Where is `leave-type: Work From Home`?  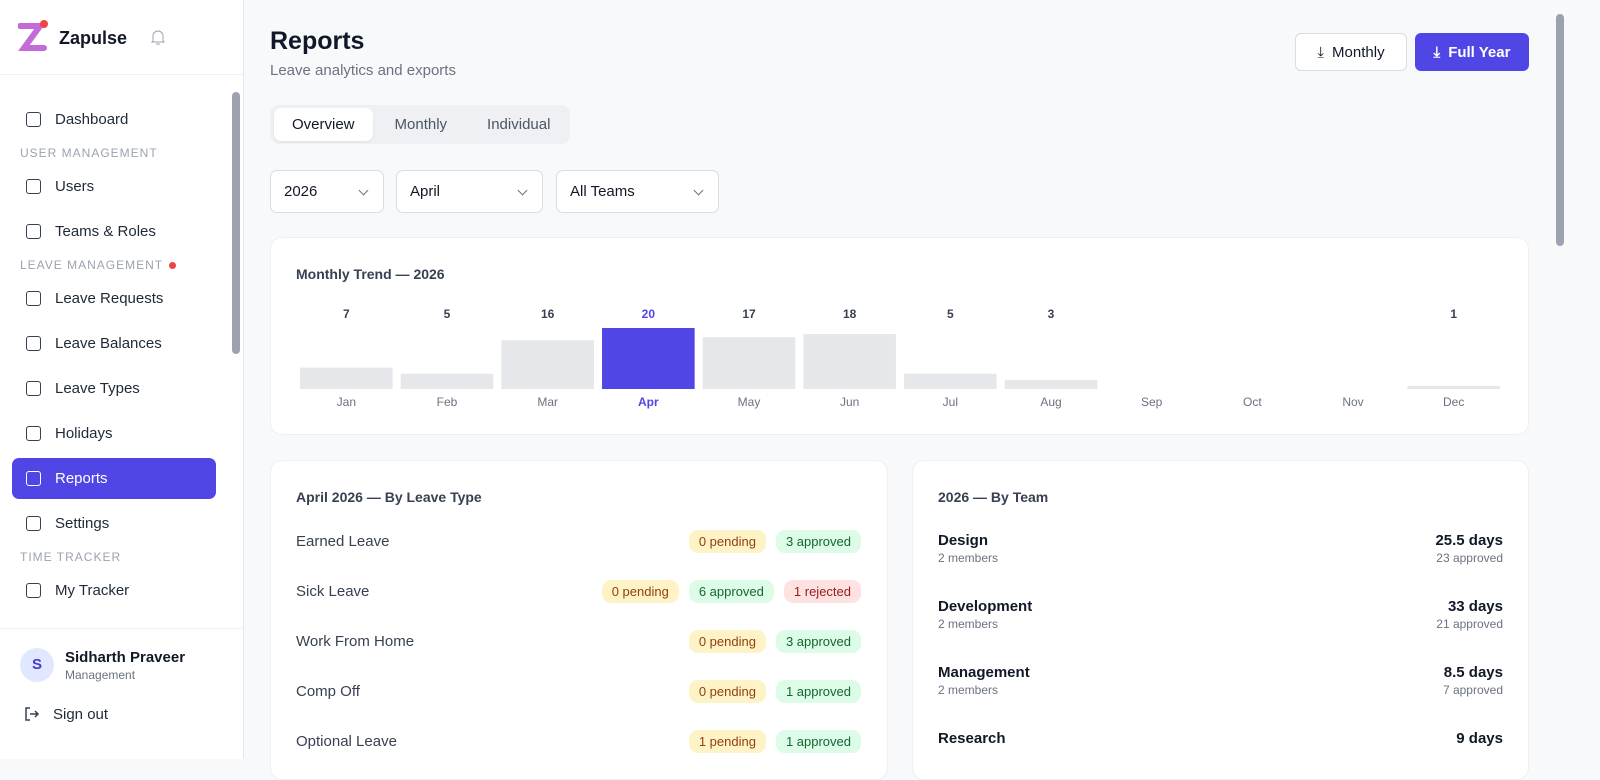
leave-type: Work From Home is located at coordinates (355, 641).